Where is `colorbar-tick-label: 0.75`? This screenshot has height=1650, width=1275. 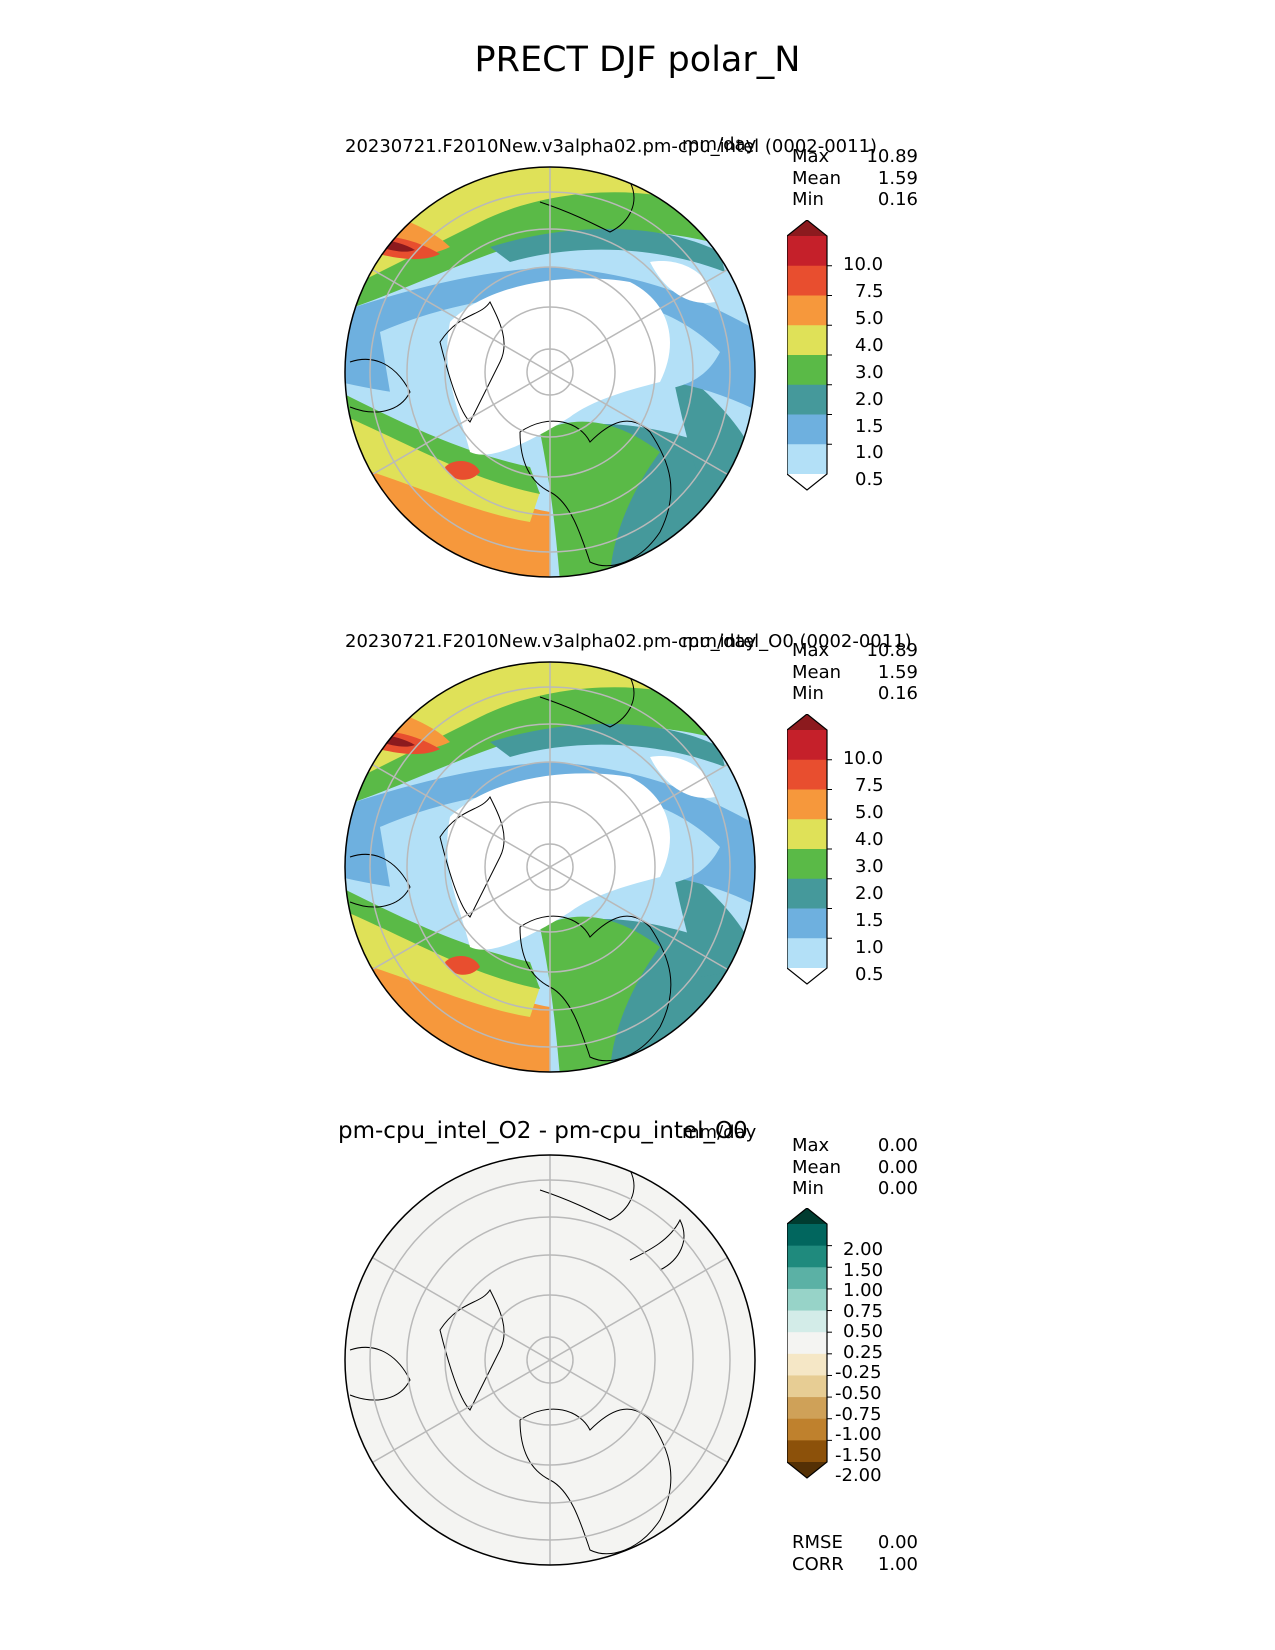
colorbar-tick-label: 0.75 is located at coordinates (863, 1311).